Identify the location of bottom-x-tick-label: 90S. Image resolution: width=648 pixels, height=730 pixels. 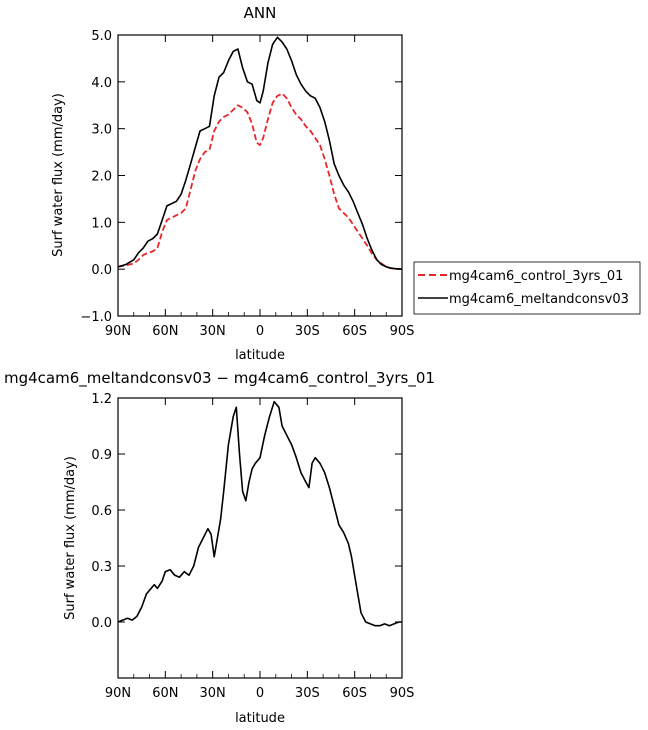
(402, 693).